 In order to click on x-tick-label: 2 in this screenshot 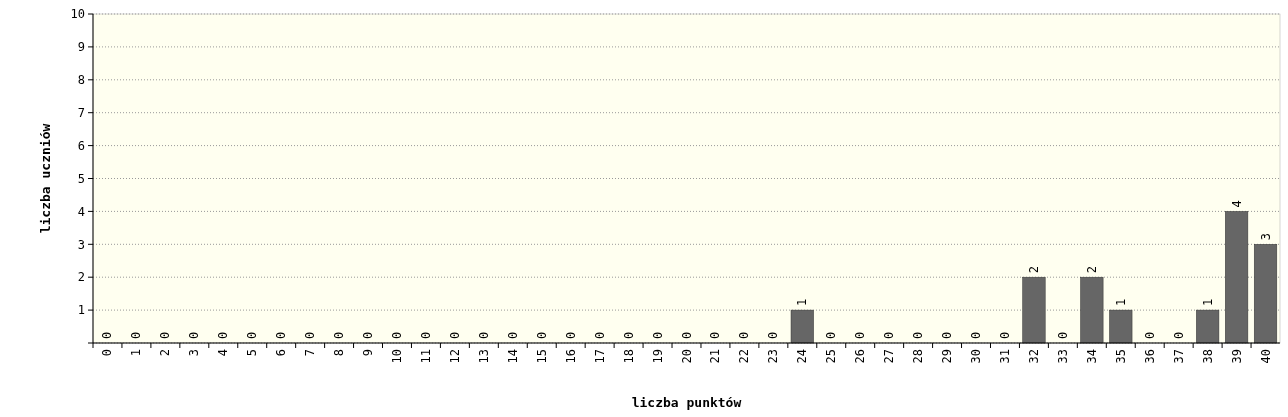, I will do `click(165, 353)`.